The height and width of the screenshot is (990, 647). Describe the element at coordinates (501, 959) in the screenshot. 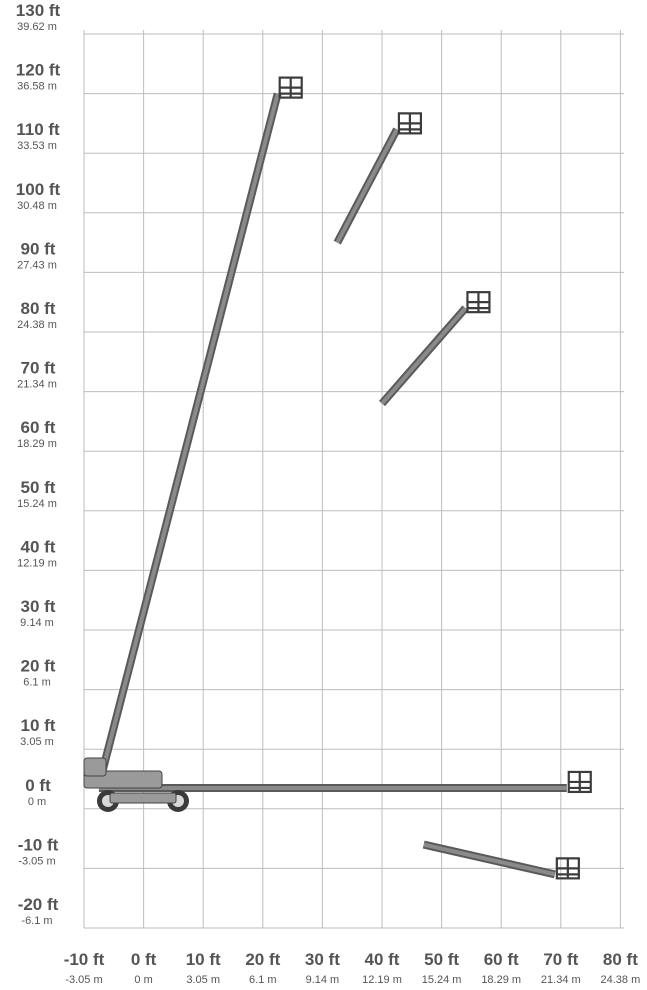

I see `x-tick-label-ft: 60 ft` at that location.